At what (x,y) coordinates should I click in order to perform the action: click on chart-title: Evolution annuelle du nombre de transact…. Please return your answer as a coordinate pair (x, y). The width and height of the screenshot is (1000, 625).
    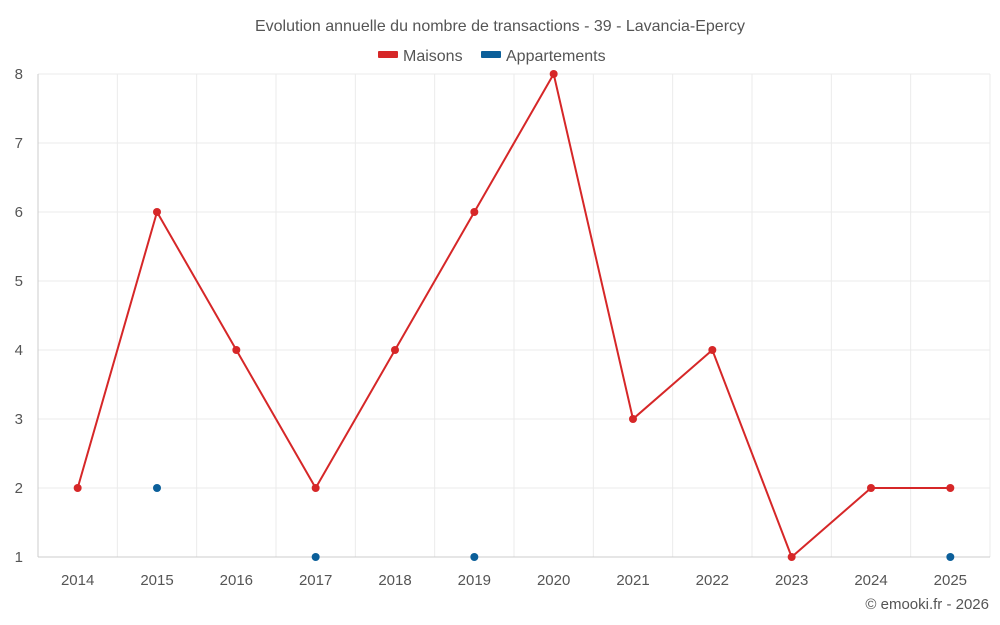
    Looking at the image, I should click on (500, 26).